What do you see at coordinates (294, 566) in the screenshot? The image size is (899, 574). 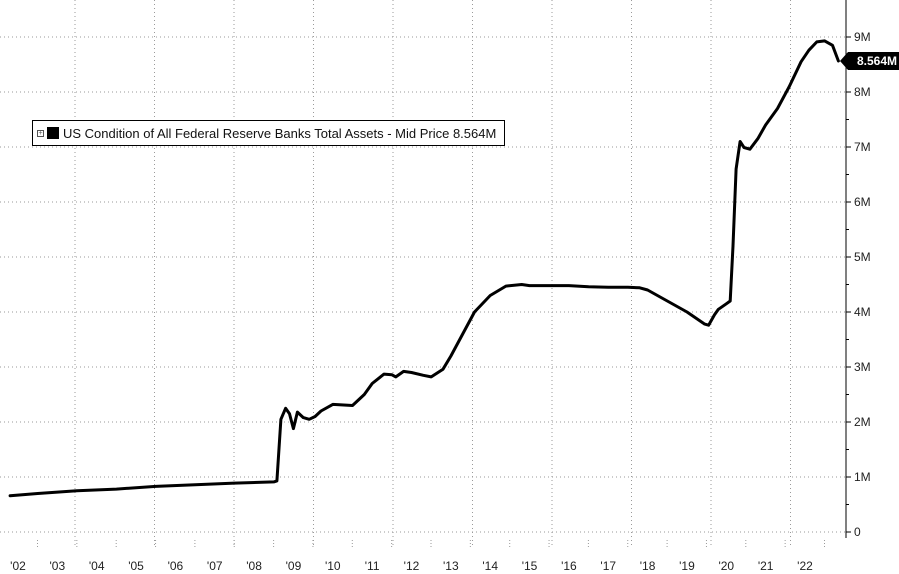 I see `x-tick-label: '09` at bounding box center [294, 566].